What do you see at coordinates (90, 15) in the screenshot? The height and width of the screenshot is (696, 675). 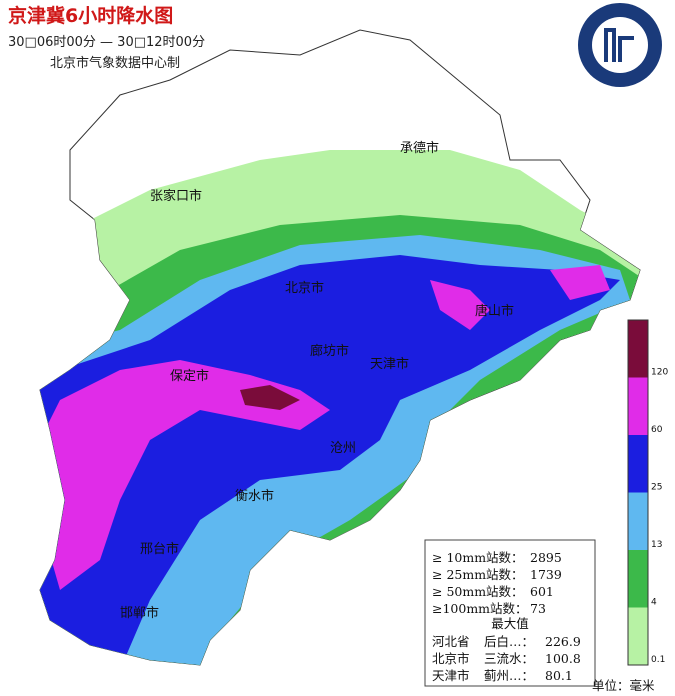 I see `title: 京津冀6小时降水图` at bounding box center [90, 15].